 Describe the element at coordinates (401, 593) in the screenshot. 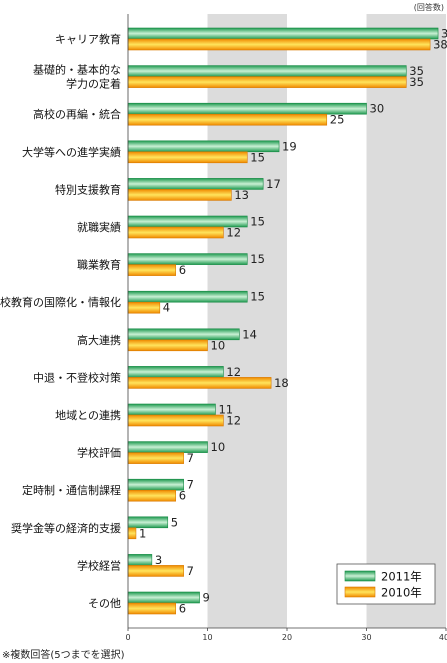

I see `legend-label: 2010年` at that location.